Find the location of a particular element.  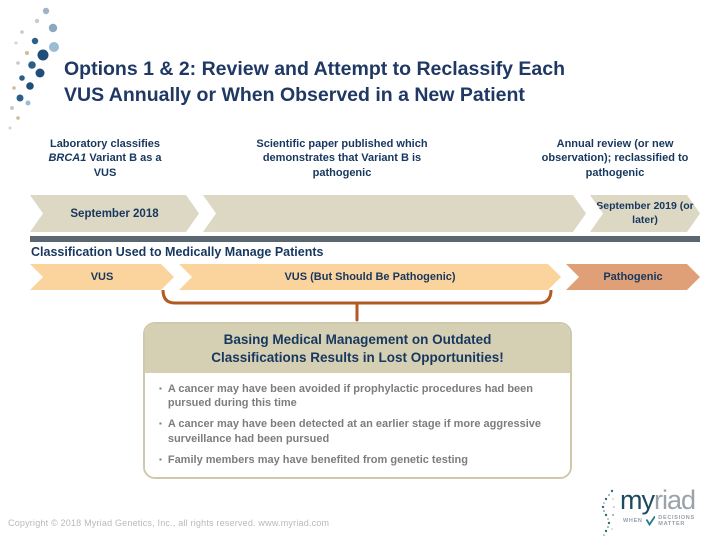

timeline-segment-label: September 2018 is located at coordinates (114, 213).